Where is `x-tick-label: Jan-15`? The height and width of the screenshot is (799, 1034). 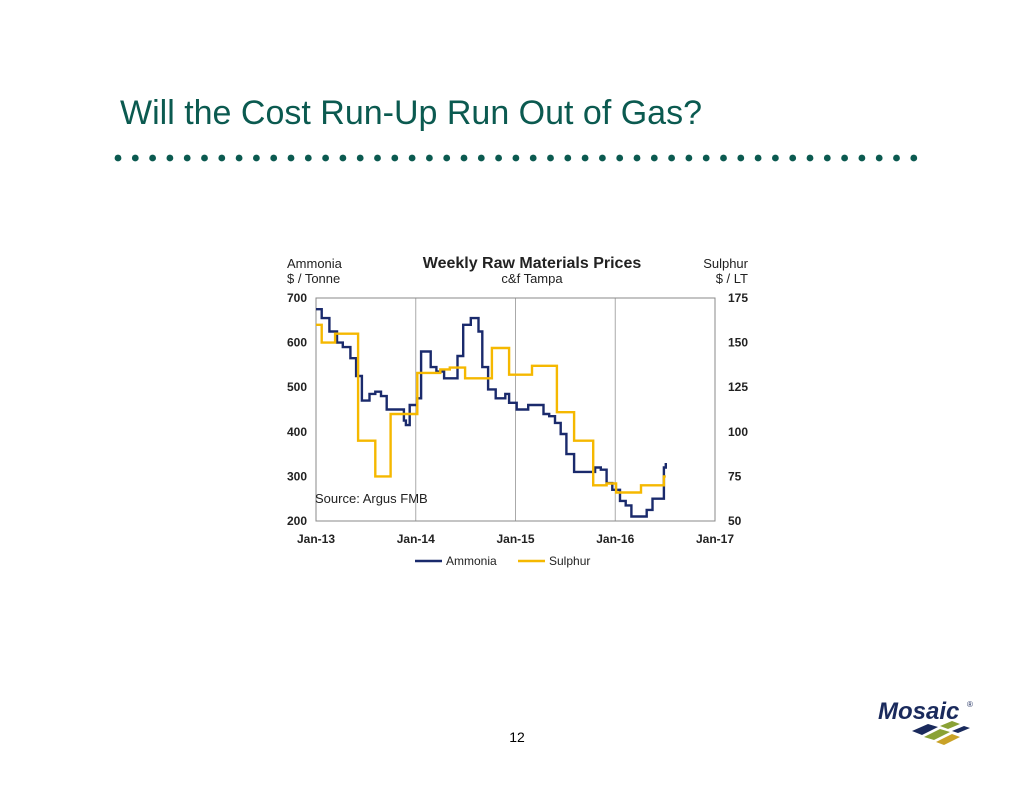
x-tick-label: Jan-15 is located at coordinates (515, 539).